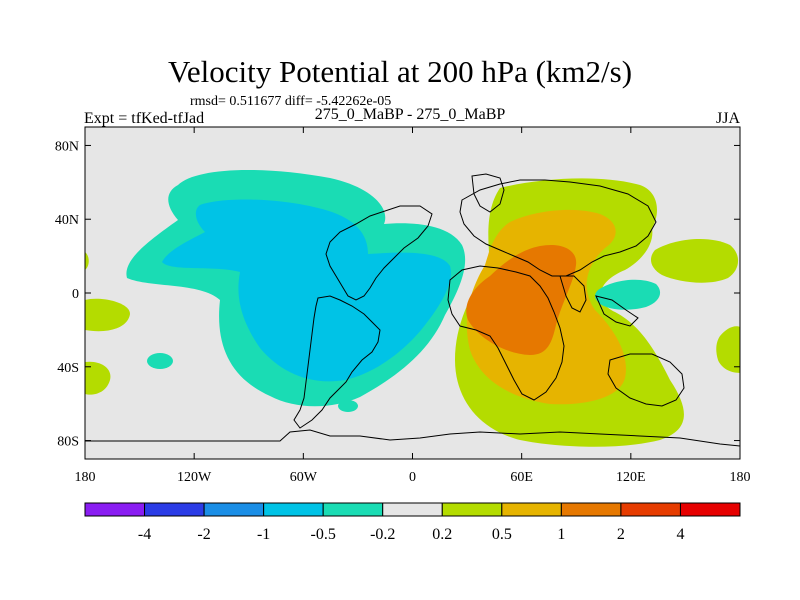  I want to click on se-asia-outline, so click(617, 311).